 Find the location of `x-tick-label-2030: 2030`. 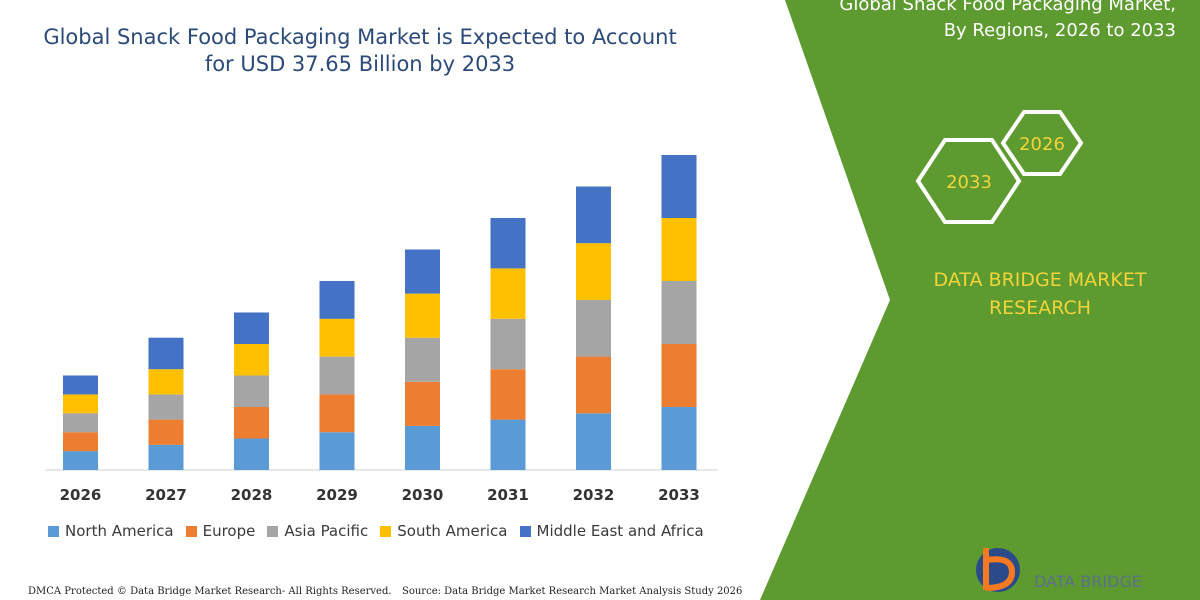

x-tick-label-2030: 2030 is located at coordinates (423, 495).